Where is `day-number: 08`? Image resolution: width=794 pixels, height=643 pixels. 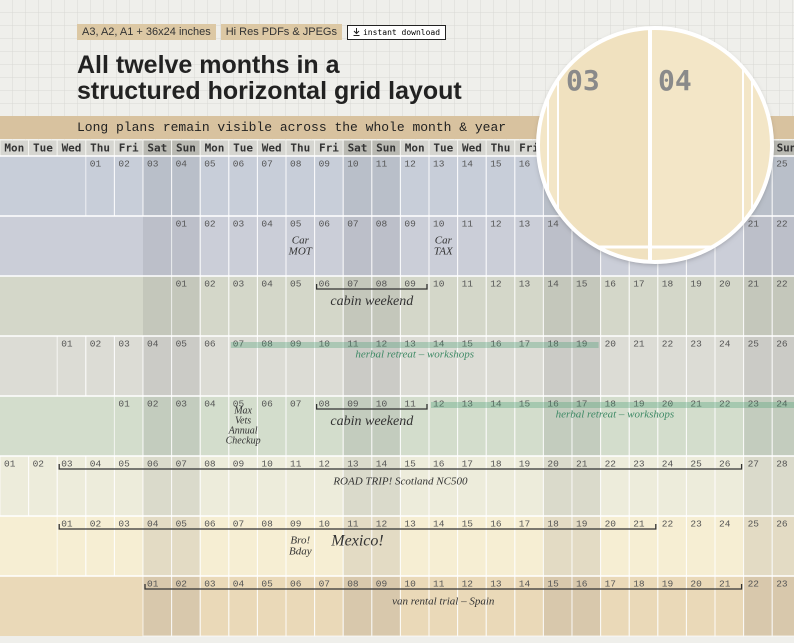 day-number: 08 is located at coordinates (296, 164).